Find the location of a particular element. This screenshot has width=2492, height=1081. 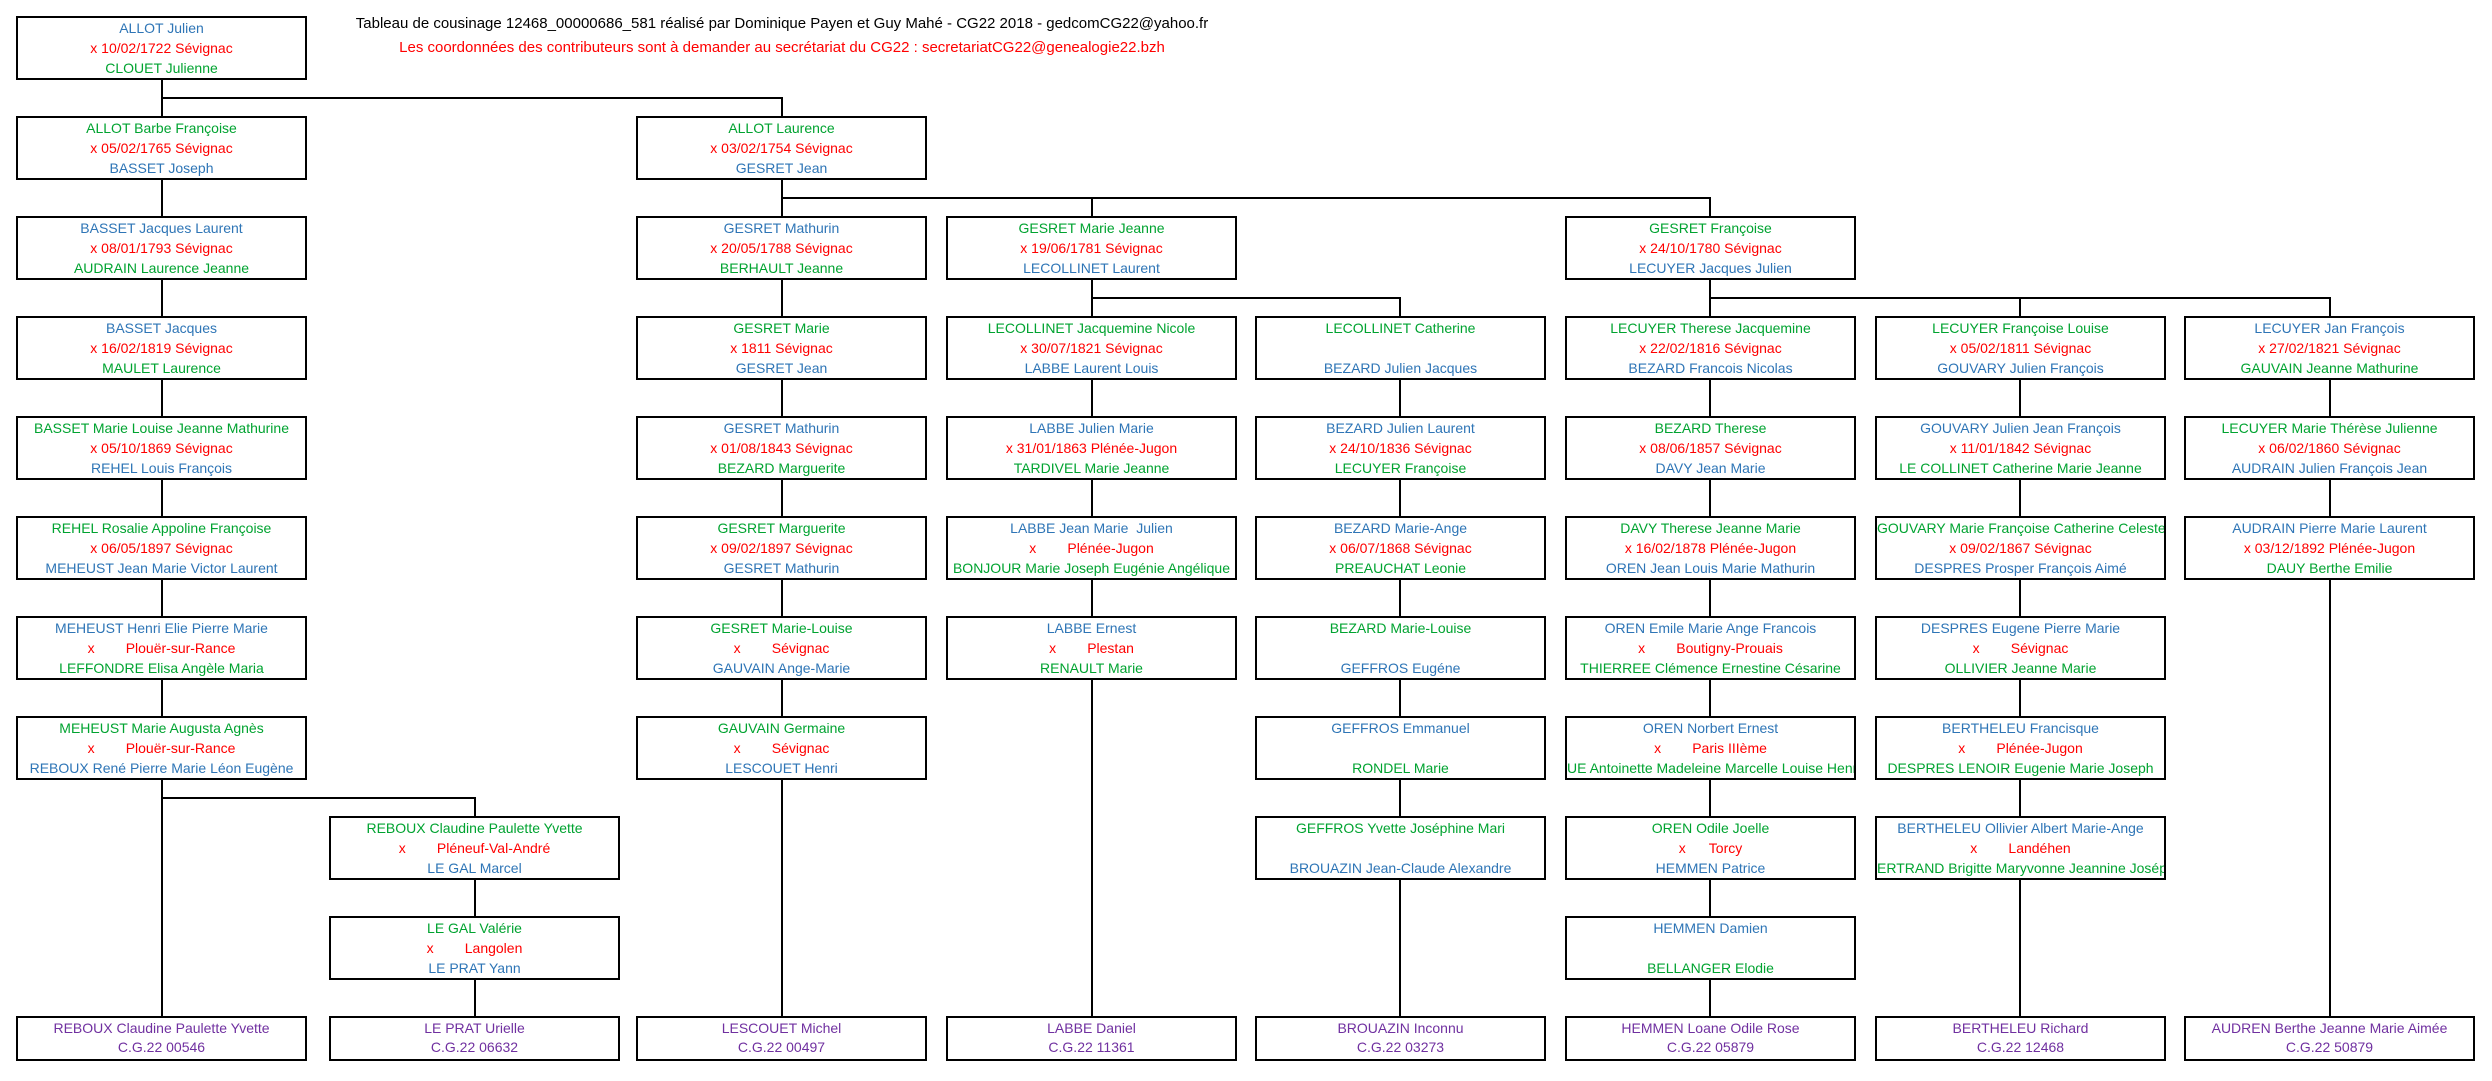

spouse-name: LECUYER Jacques Julien is located at coordinates (1710, 268).